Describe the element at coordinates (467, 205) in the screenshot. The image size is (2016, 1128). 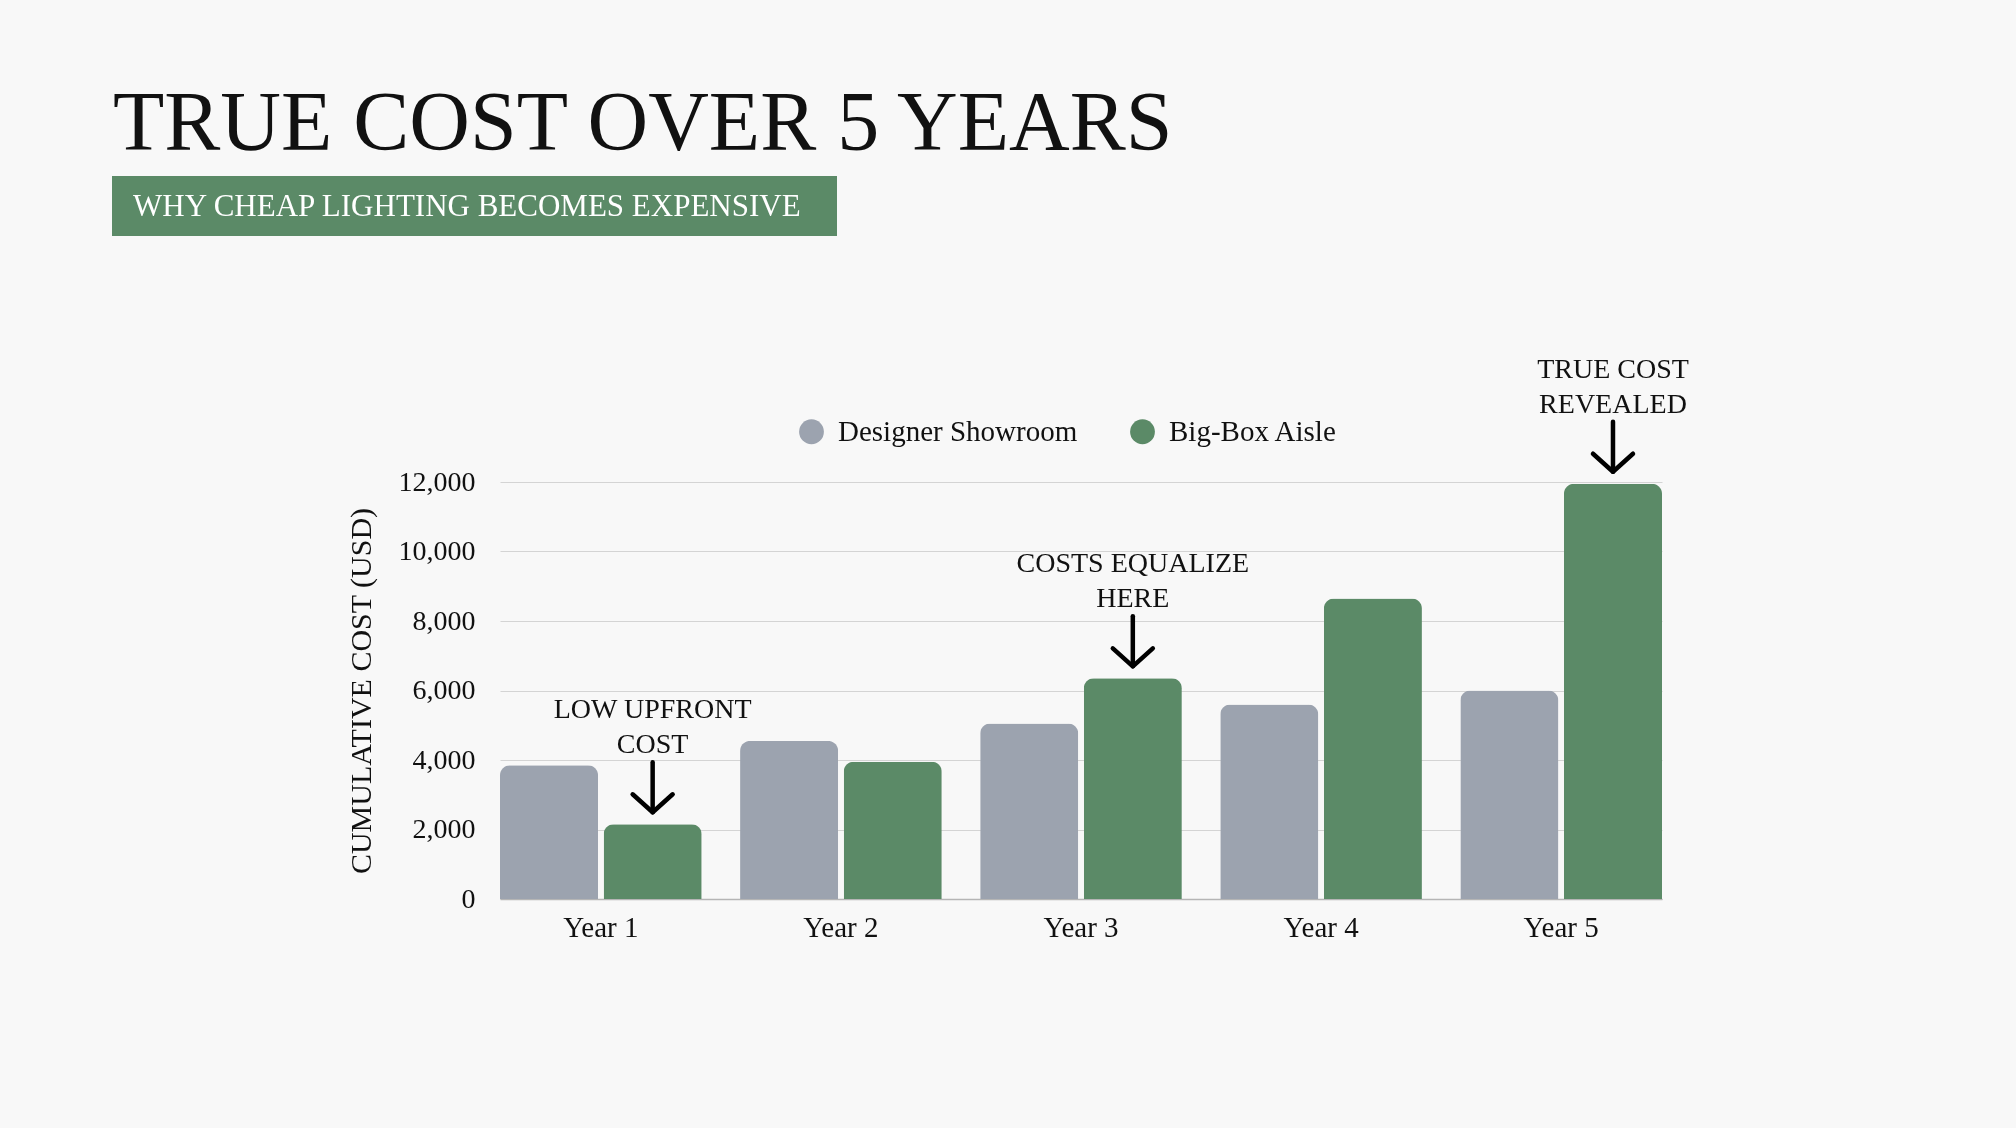
I see `chart-subtitle: WHY CHEAP LIGHTING BECOMES EXPENSIVE` at that location.